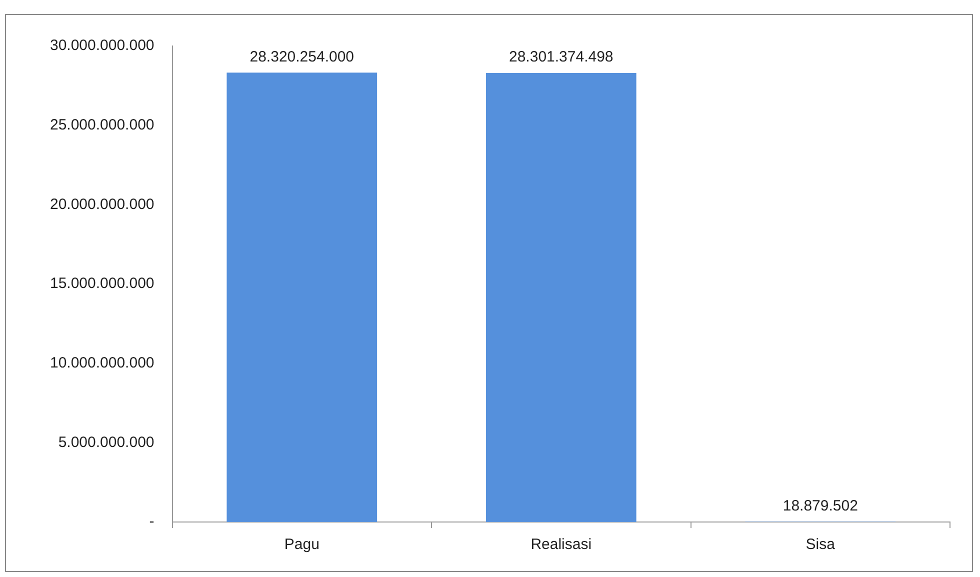  What do you see at coordinates (151, 521) in the screenshot?
I see `y-tick-label: -` at bounding box center [151, 521].